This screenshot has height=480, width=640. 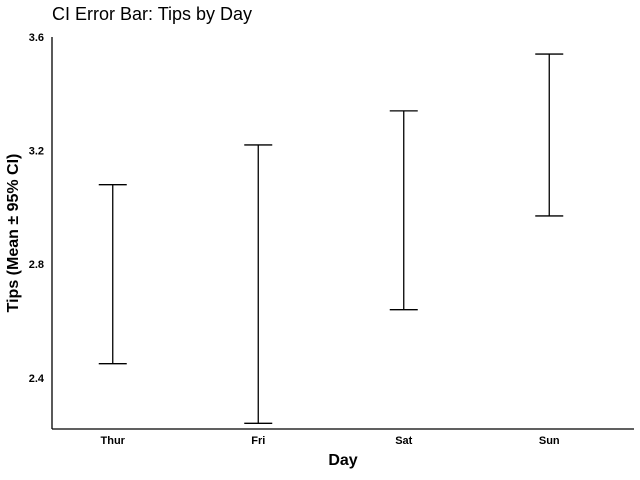 I want to click on chart-title: CI Error Bar: Tips by Day, so click(x=152, y=14).